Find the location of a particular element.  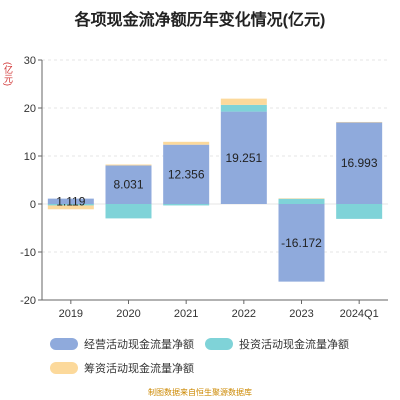

legend-label-operating: 经营活动现金流量净额 is located at coordinates (139, 345).